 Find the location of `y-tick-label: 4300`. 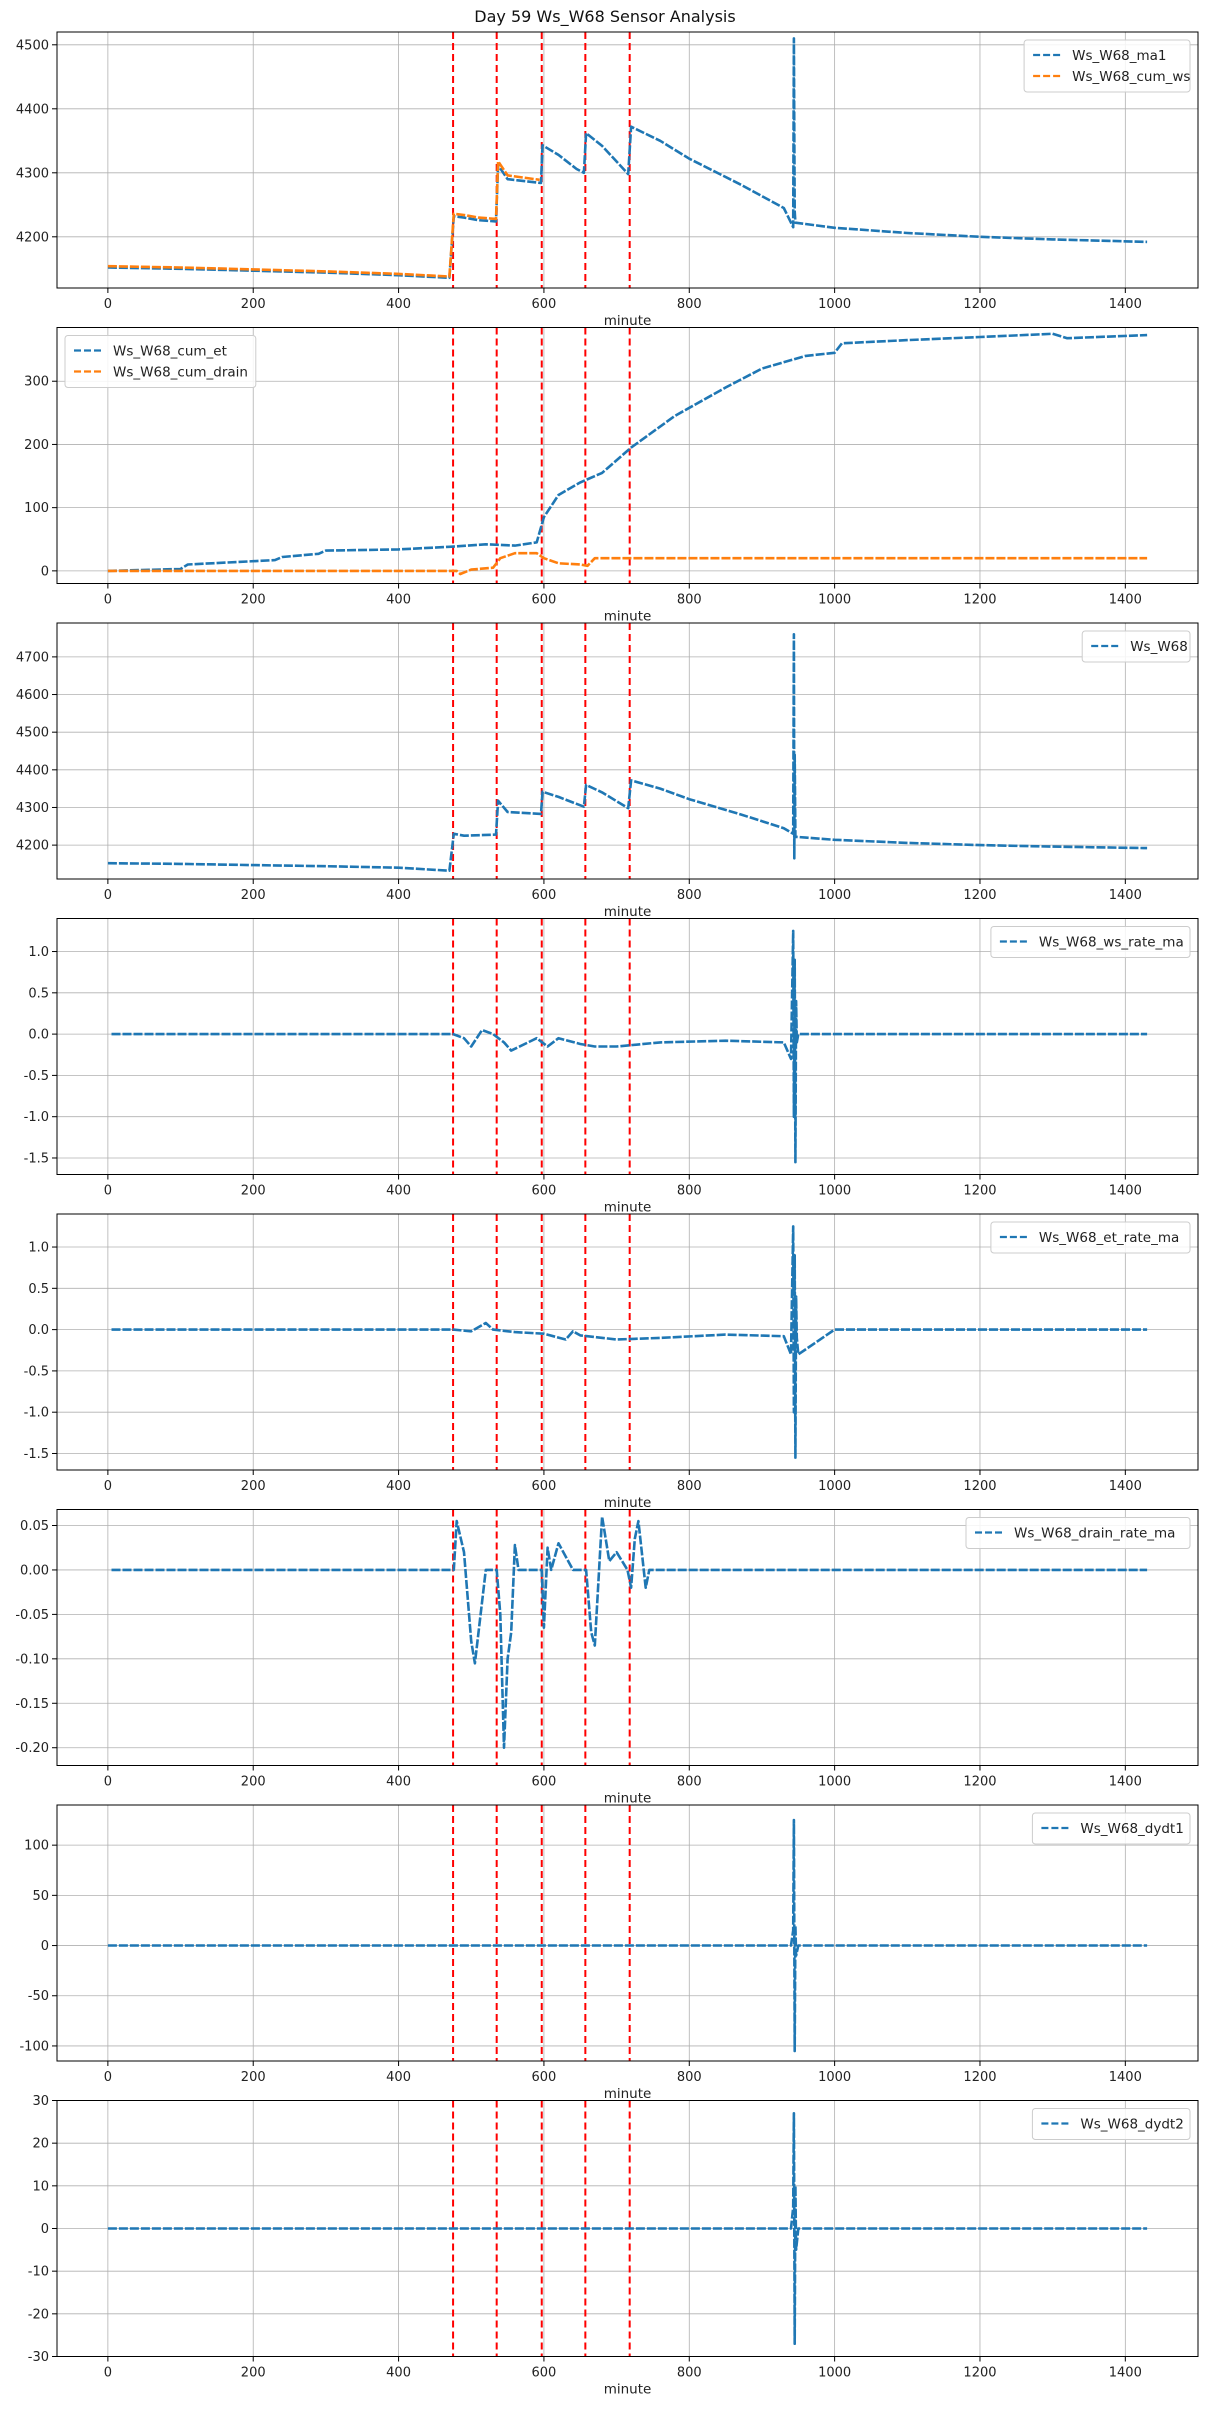

y-tick-label: 4300 is located at coordinates (32, 808).